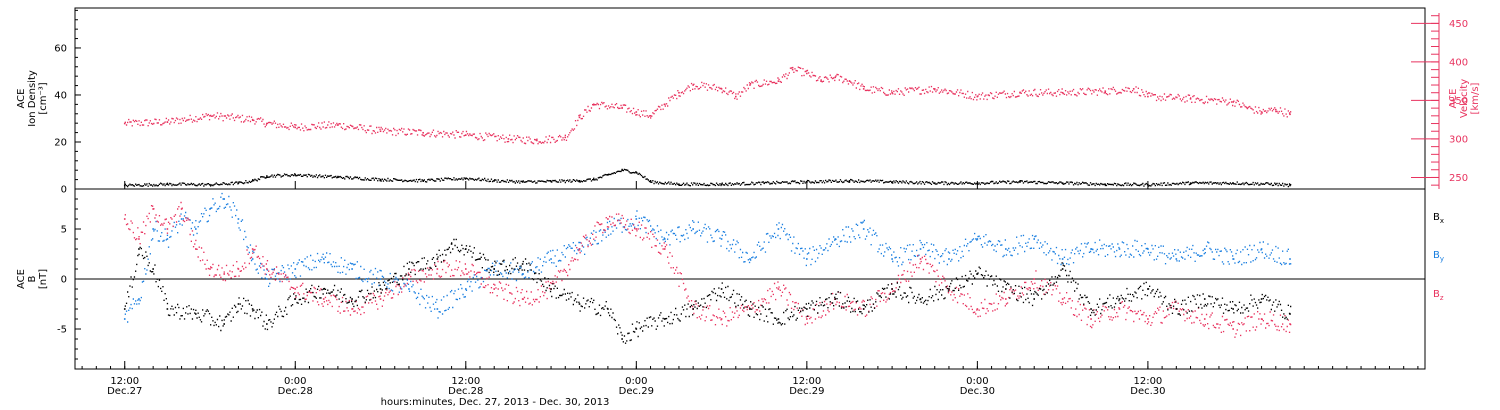 The width and height of the screenshot is (1500, 410). I want to click on top-right-ylabel-line: ACE, so click(1453, 99).